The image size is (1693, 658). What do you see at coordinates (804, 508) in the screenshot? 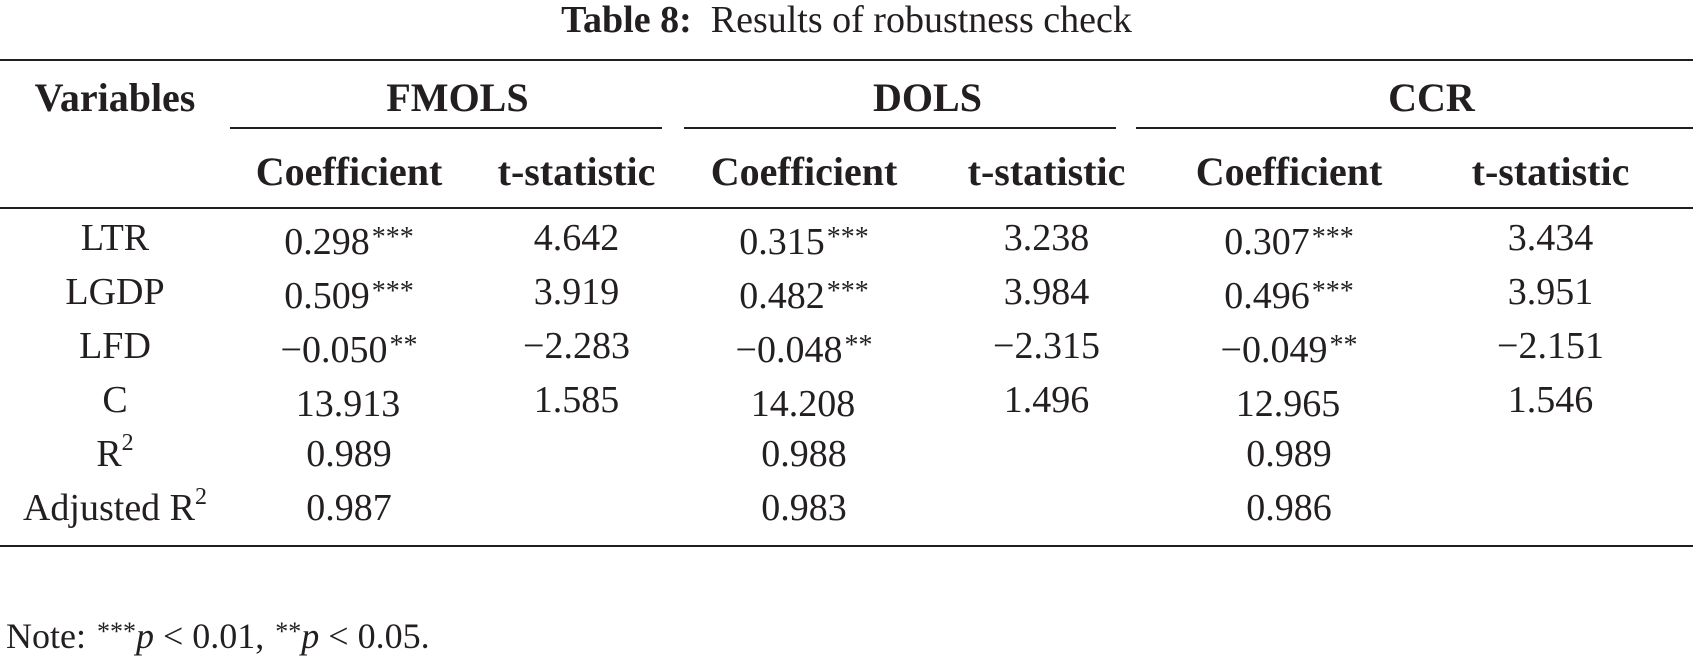
I see `adjusted-r-squared-value: 0.983` at bounding box center [804, 508].